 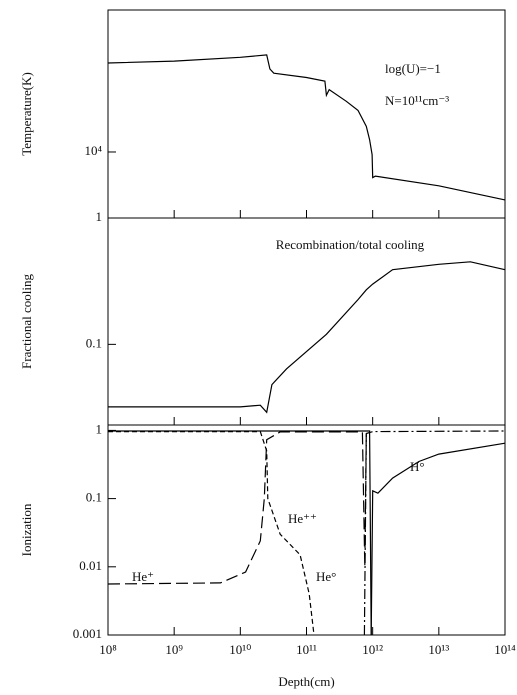 What do you see at coordinates (26, 321) in the screenshot?
I see `y-axis-label: Fractional cooling` at bounding box center [26, 321].